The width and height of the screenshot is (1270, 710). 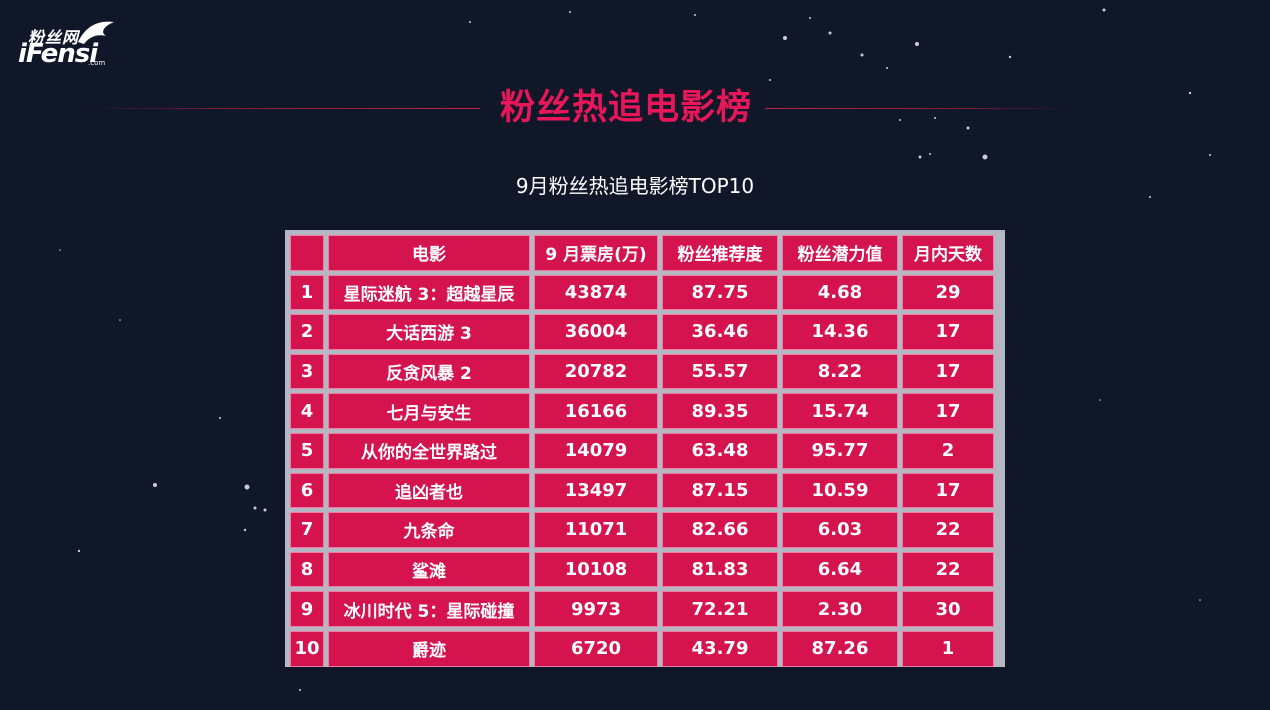 I want to click on recommendation-cell: 82.66, so click(x=720, y=530).